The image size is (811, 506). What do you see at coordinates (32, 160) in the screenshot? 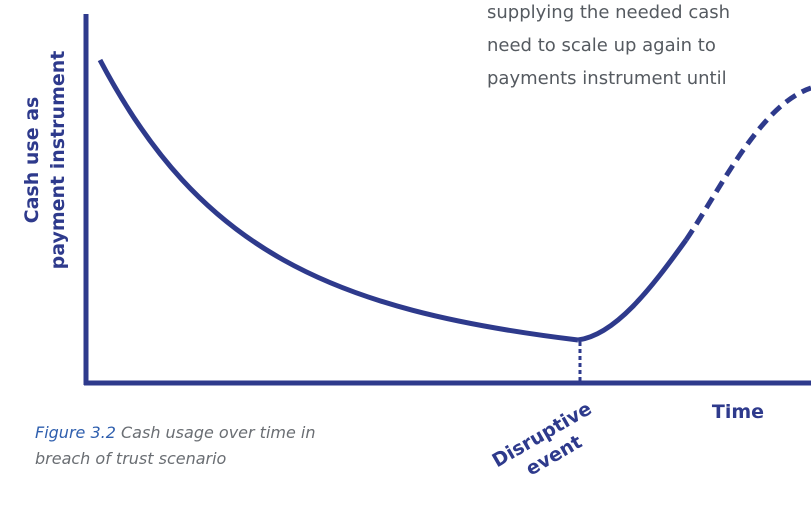
I see `y-label-line: Cash use as` at bounding box center [32, 160].